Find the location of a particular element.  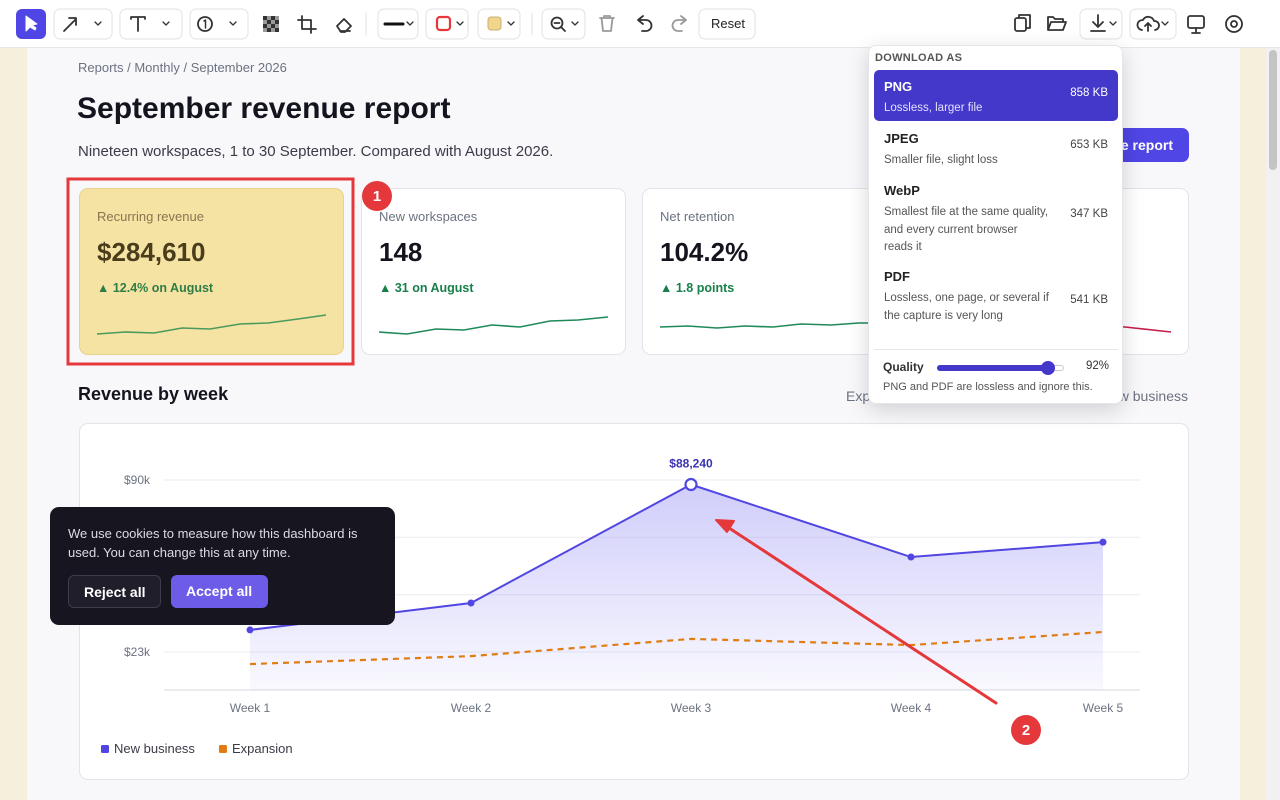

scroll-thumb is located at coordinates (1273, 110).